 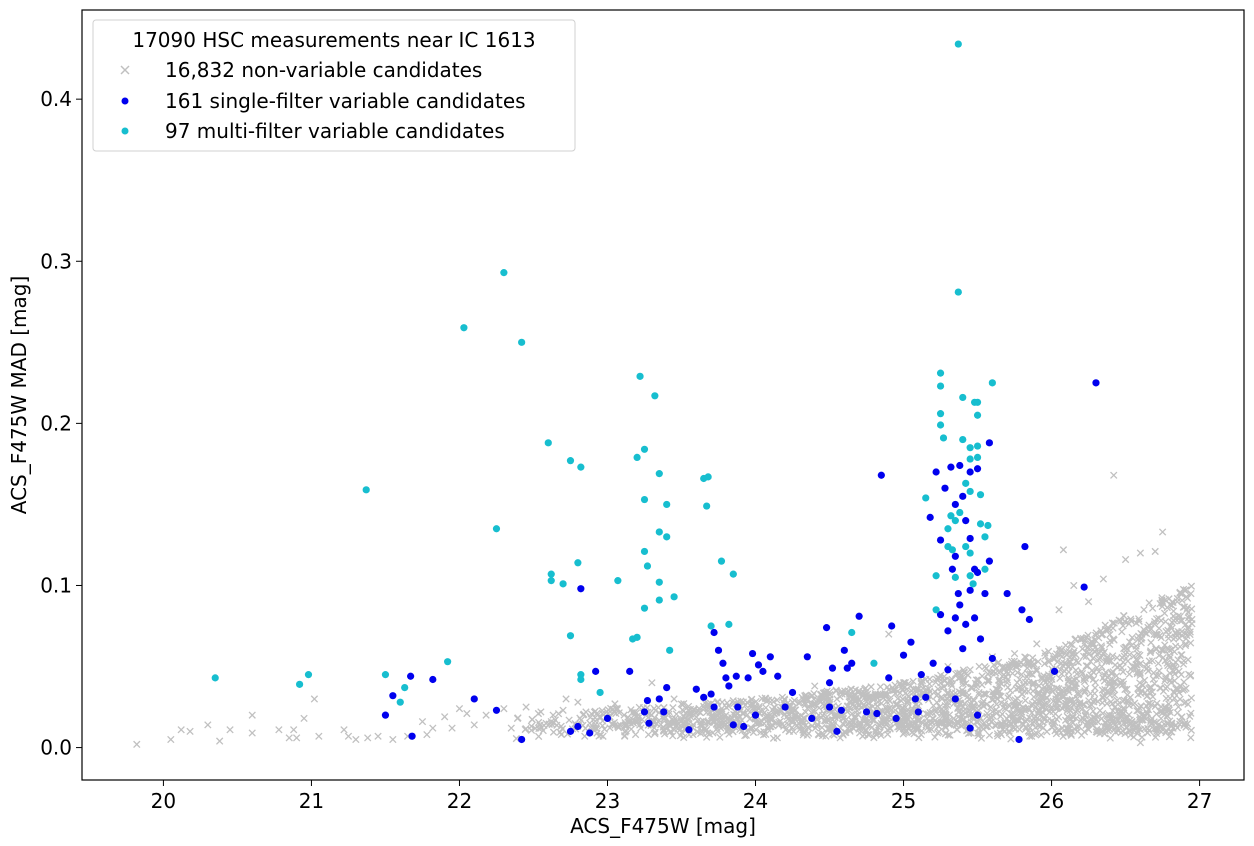 I want to click on legend-label-non-variable: 16,832 non-variable candidates, so click(x=323, y=70).